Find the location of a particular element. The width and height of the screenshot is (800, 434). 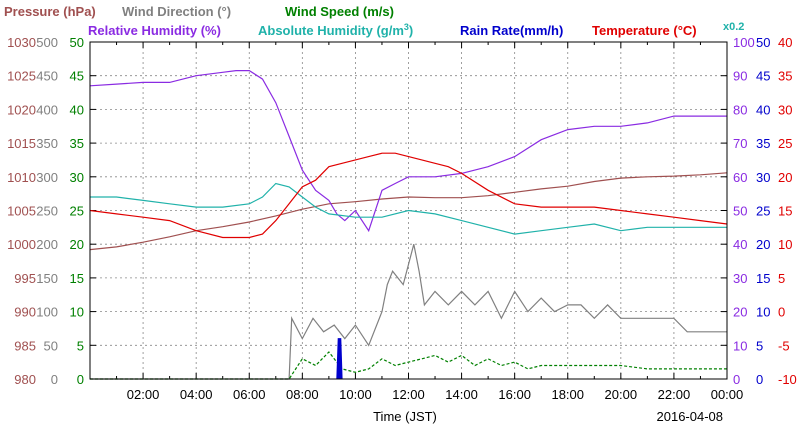

y-tick-label-wind-speed: 35 is located at coordinates (77, 143).